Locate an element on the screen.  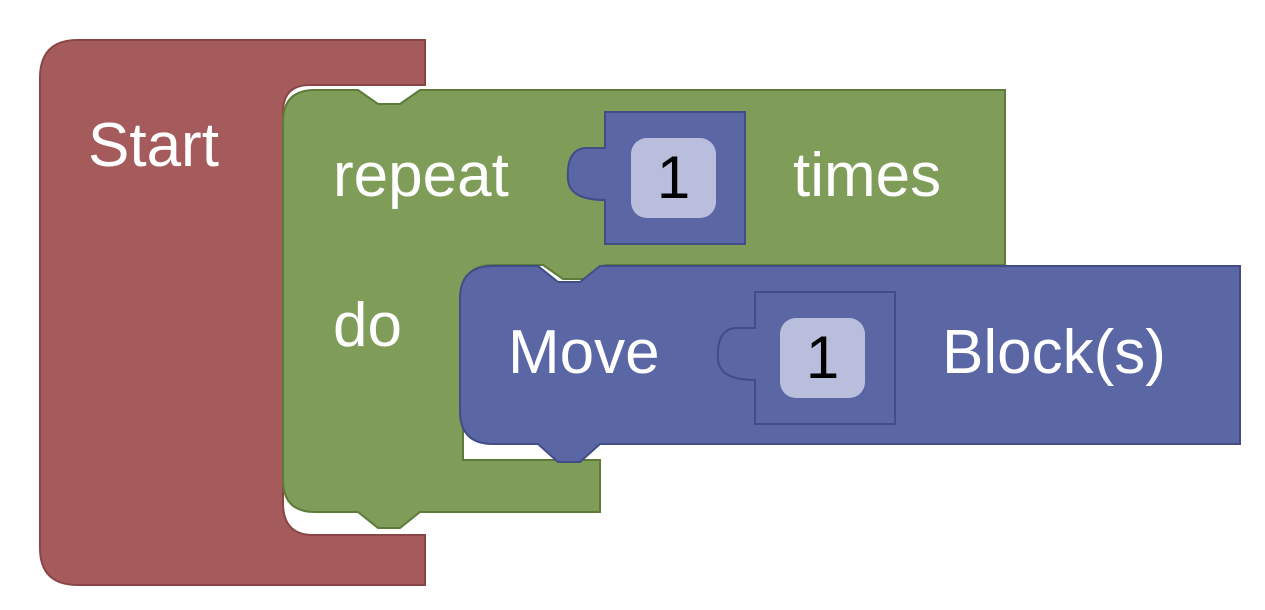
times-label: times is located at coordinates (867, 175).